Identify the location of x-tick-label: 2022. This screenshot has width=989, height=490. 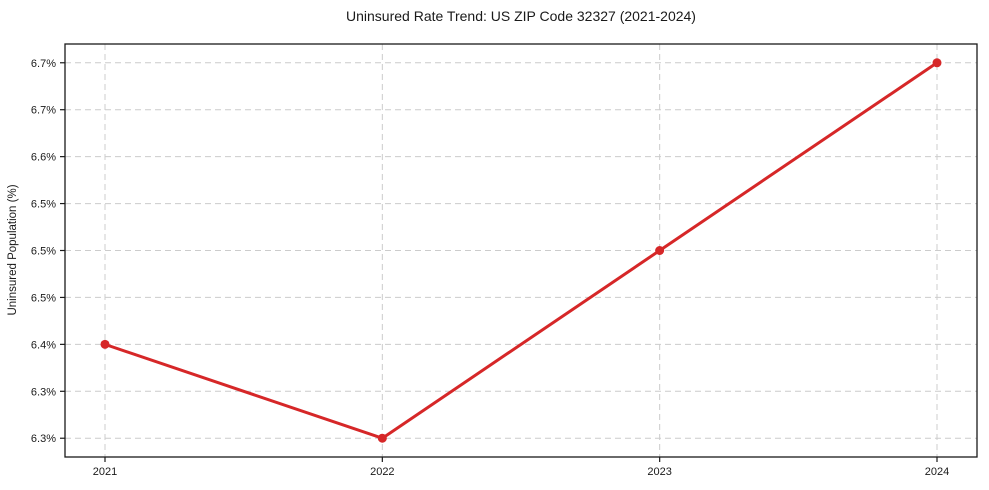
(382, 472).